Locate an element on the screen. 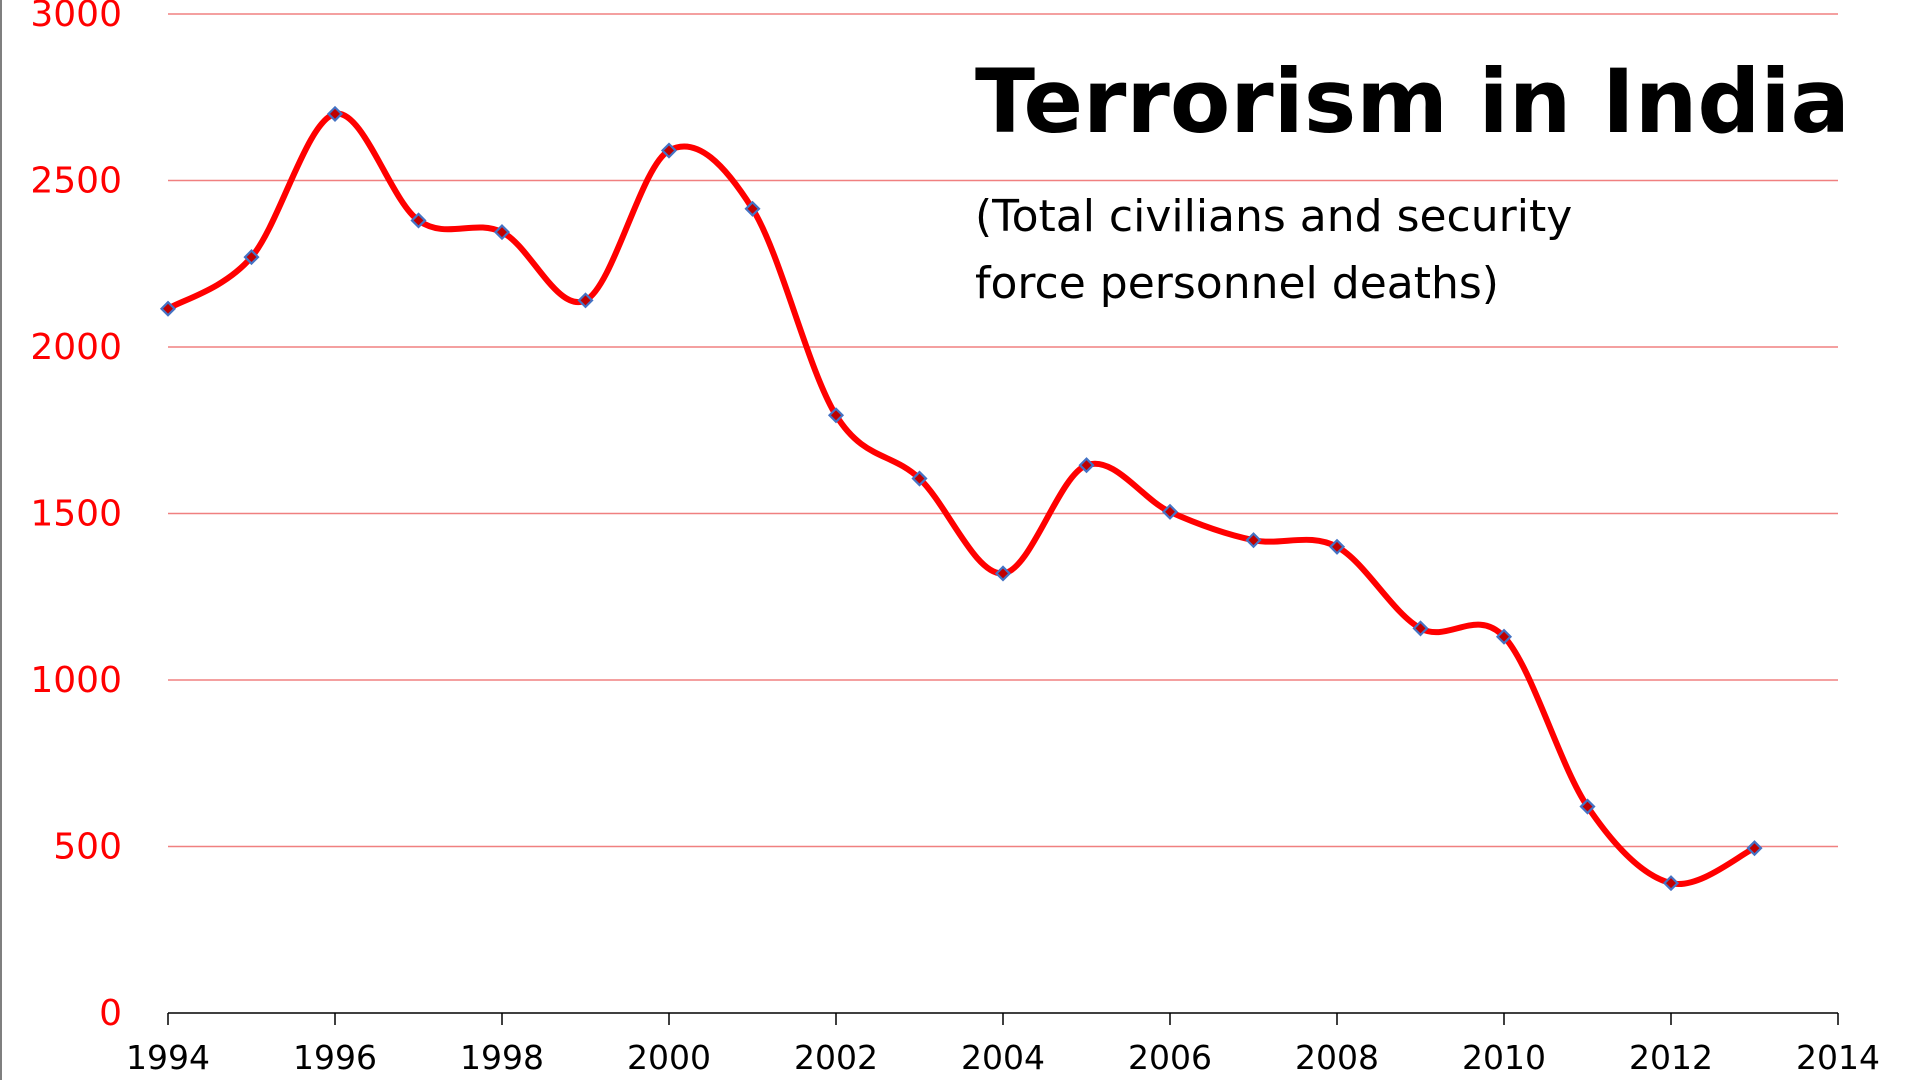  x-tick-label: 1996 is located at coordinates (335, 1057).